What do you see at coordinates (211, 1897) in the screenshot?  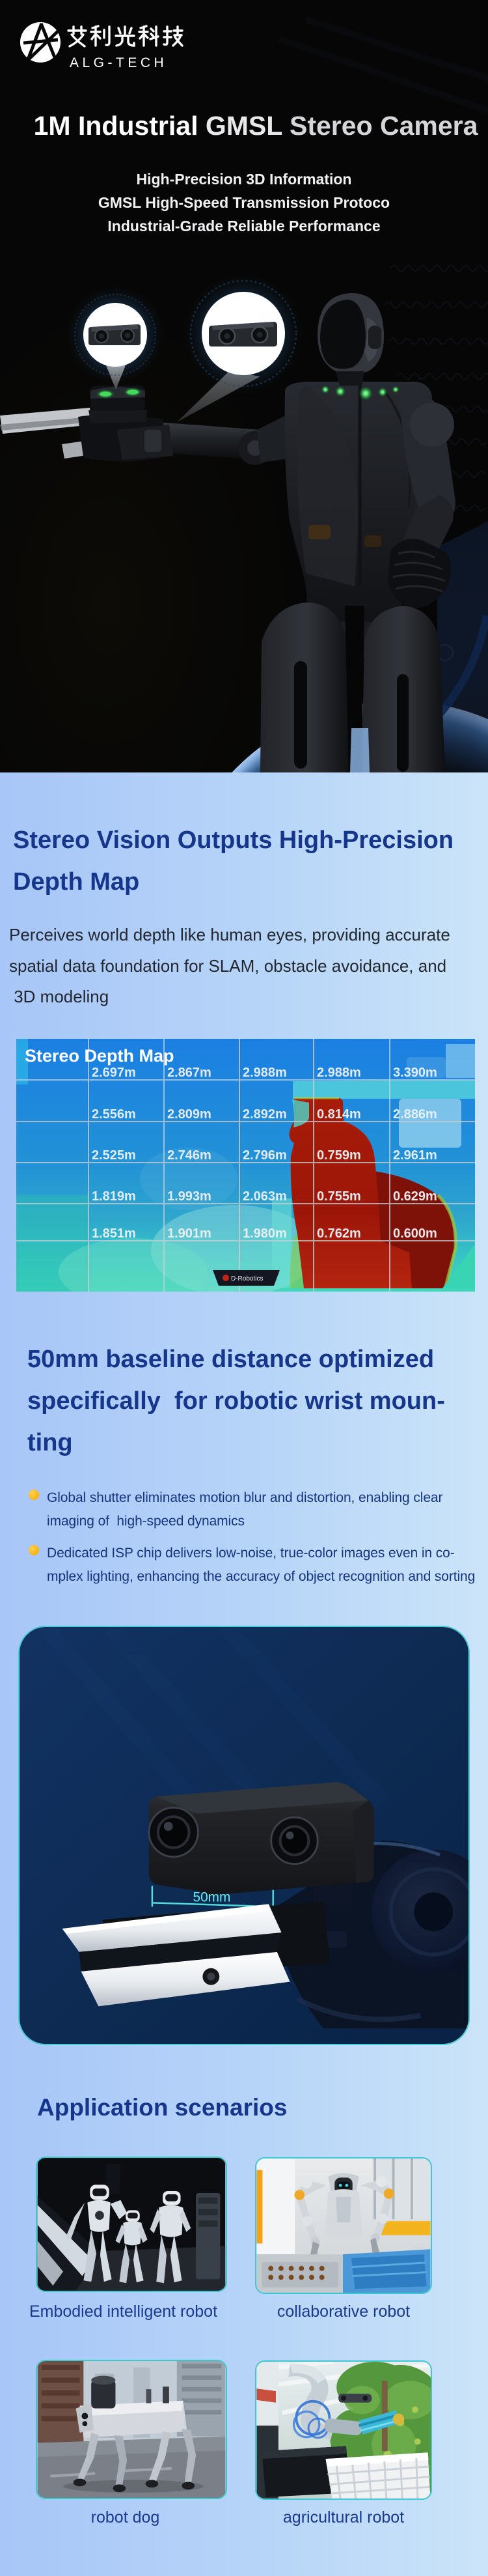 I see `svg-text: 50mm` at bounding box center [211, 1897].